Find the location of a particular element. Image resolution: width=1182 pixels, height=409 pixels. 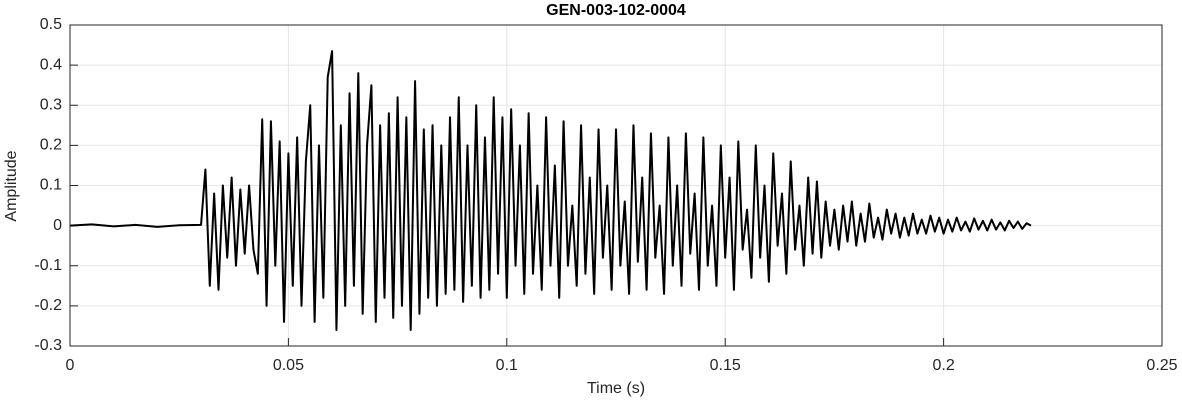

x-tick-label: 0.2 is located at coordinates (943, 365).